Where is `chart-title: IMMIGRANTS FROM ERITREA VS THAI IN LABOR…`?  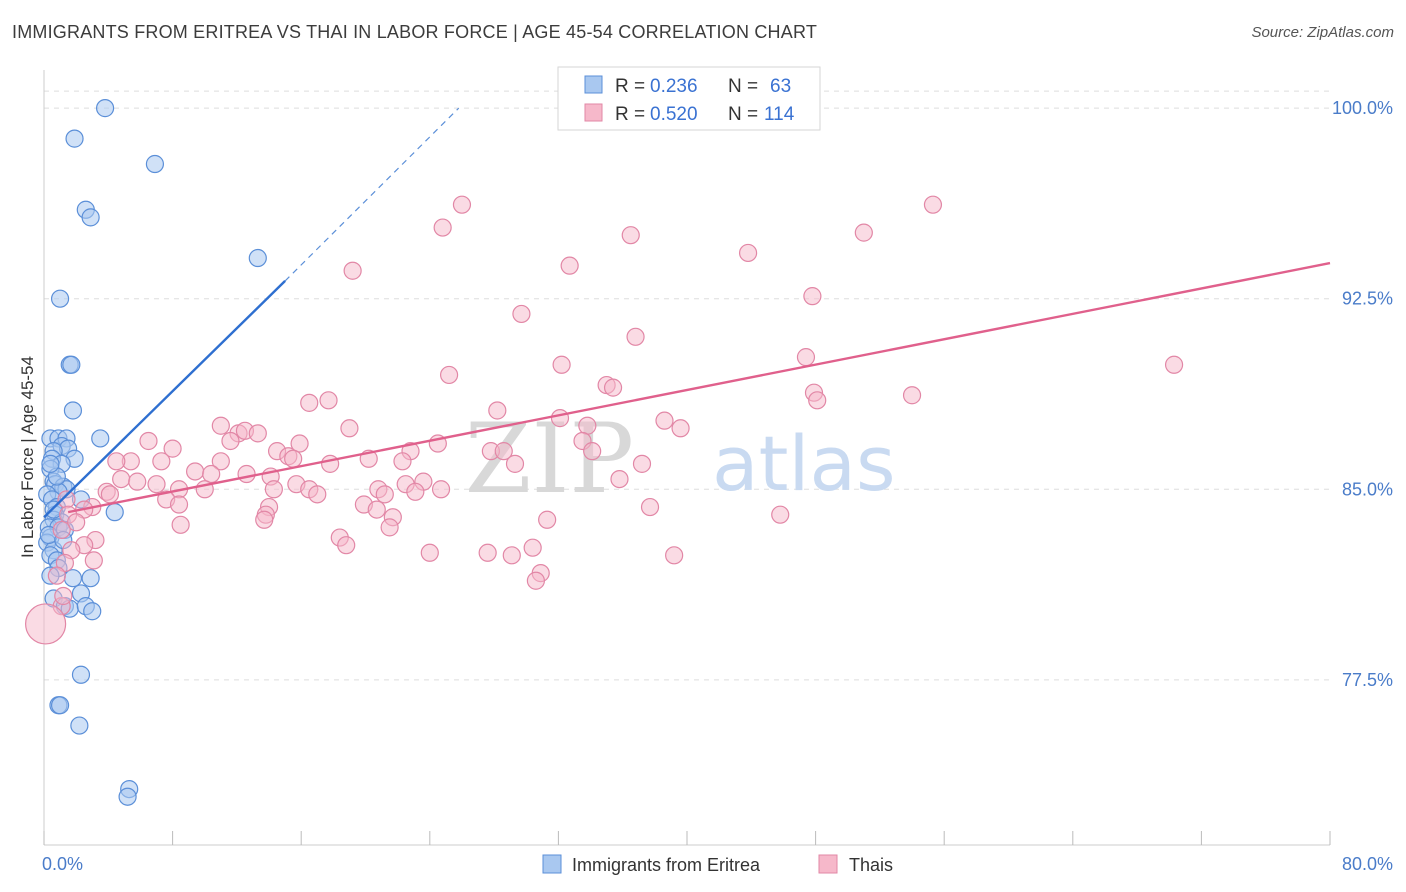 chart-title: IMMIGRANTS FROM ERITREA VS THAI IN LABOR… is located at coordinates (415, 32).